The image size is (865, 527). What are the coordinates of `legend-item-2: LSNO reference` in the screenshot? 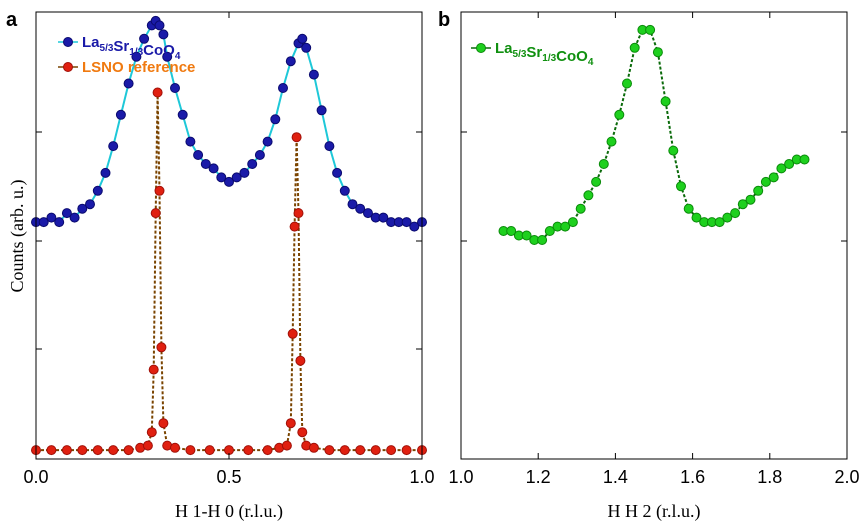 It's located at (126, 67).